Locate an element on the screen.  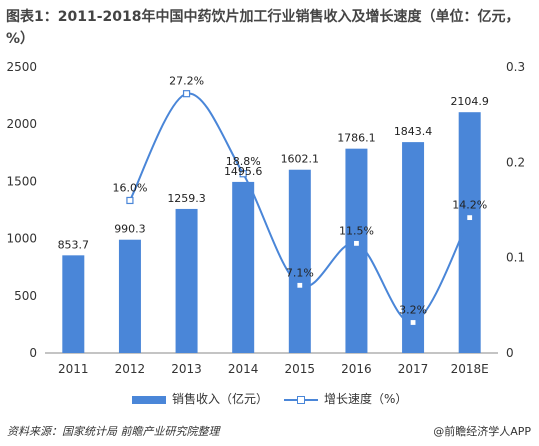
growth-data-label: 27.2% is located at coordinates (186, 81).